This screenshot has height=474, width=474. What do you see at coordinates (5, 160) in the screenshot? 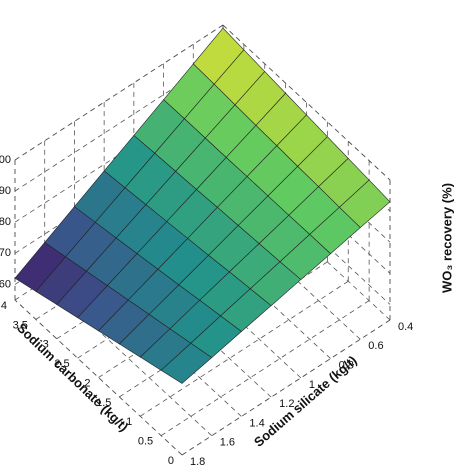
I see `z-tick-label: 100` at bounding box center [5, 160].